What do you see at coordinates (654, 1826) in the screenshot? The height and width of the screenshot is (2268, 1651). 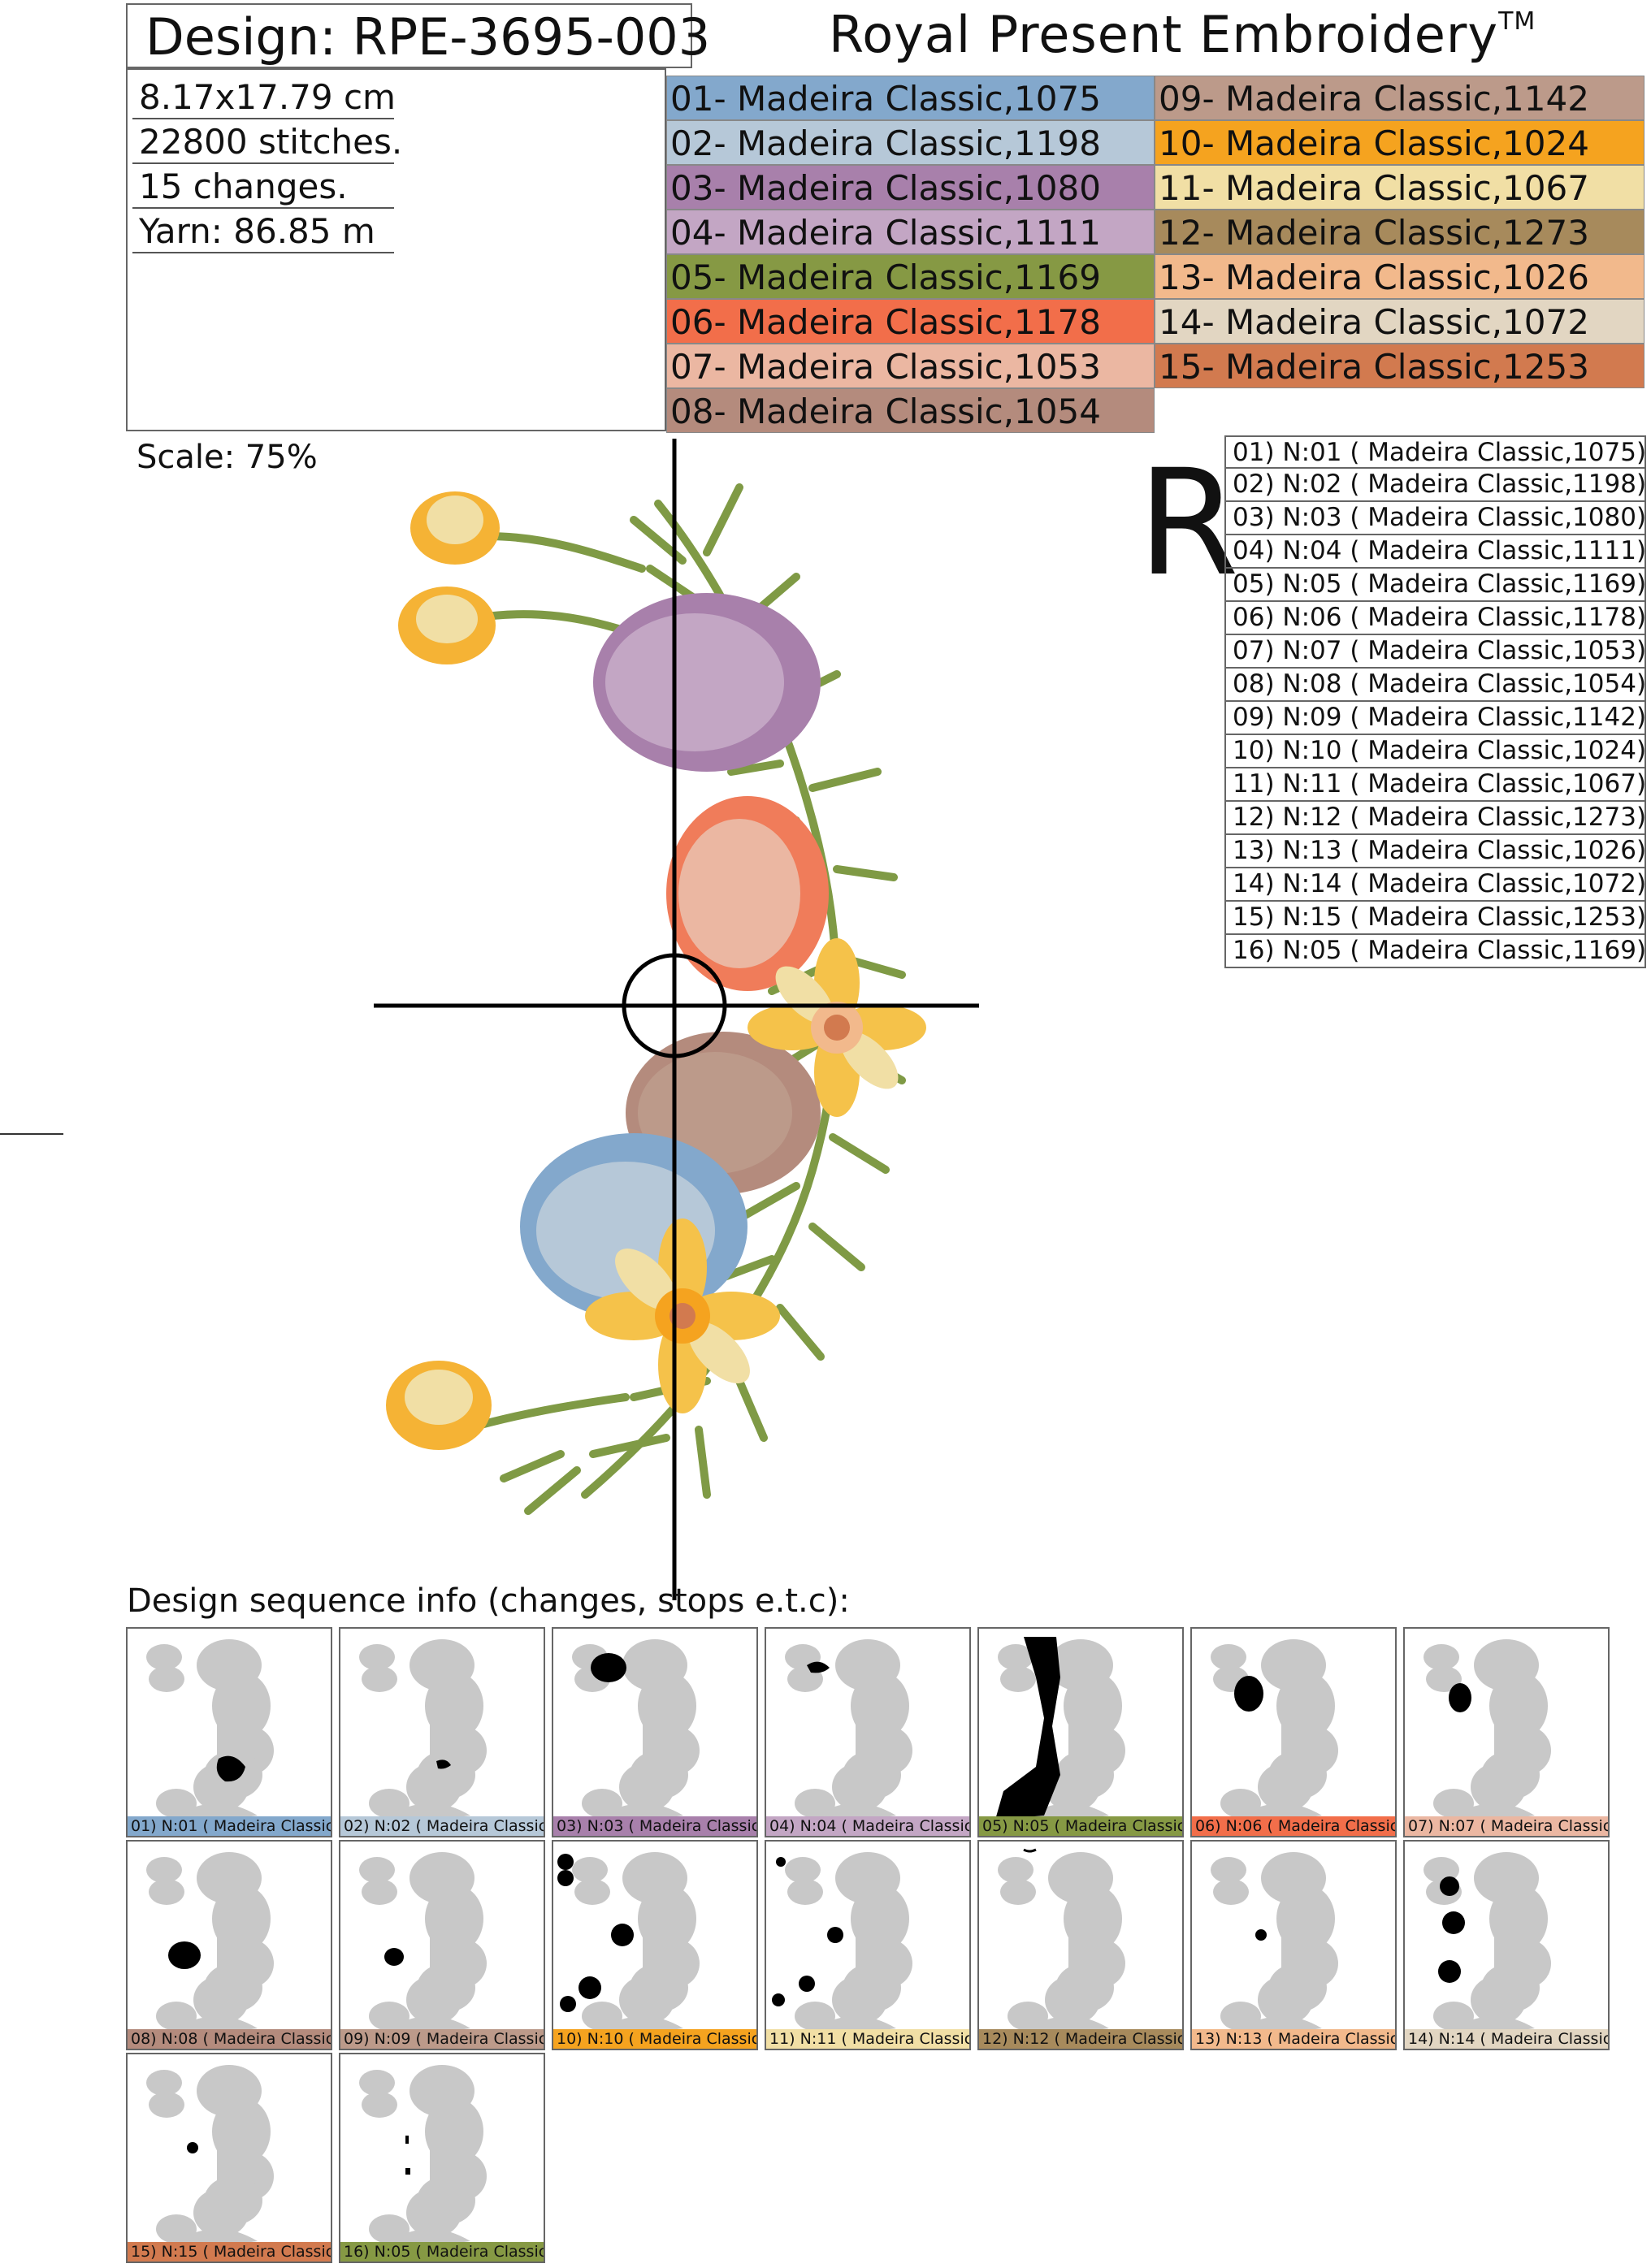 I see `thumbnail-label: 03) N:03 ( Madeira Classic,1080)` at bounding box center [654, 1826].